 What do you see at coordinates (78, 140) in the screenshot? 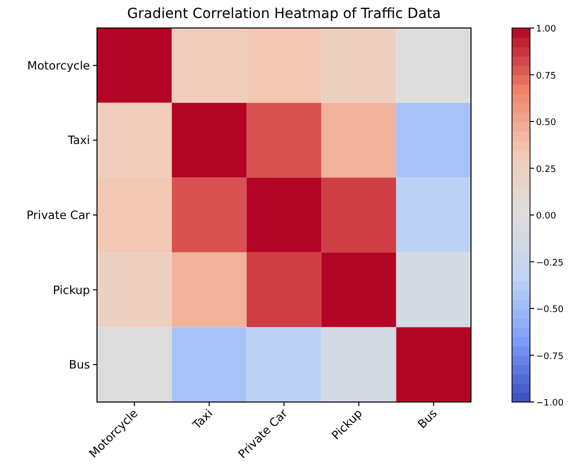
I see `y-tick-label: Taxi` at bounding box center [78, 140].